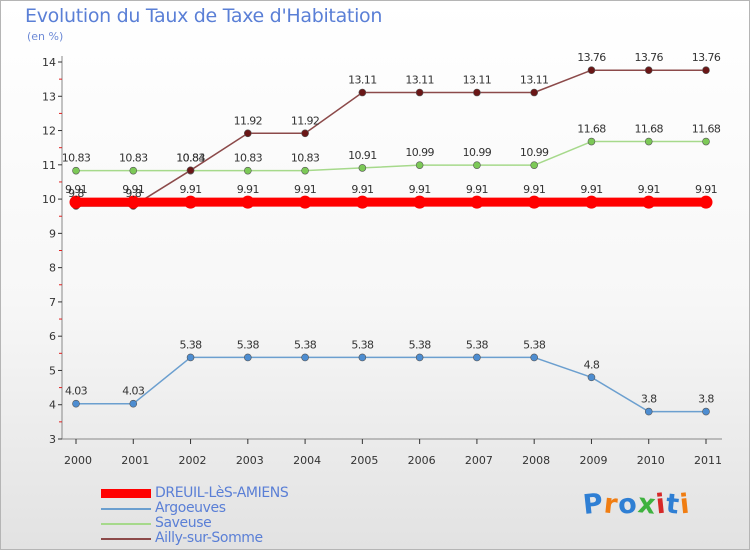 Image resolution: width=750 pixels, height=550 pixels. I want to click on data-label: 13.76, so click(648, 57).